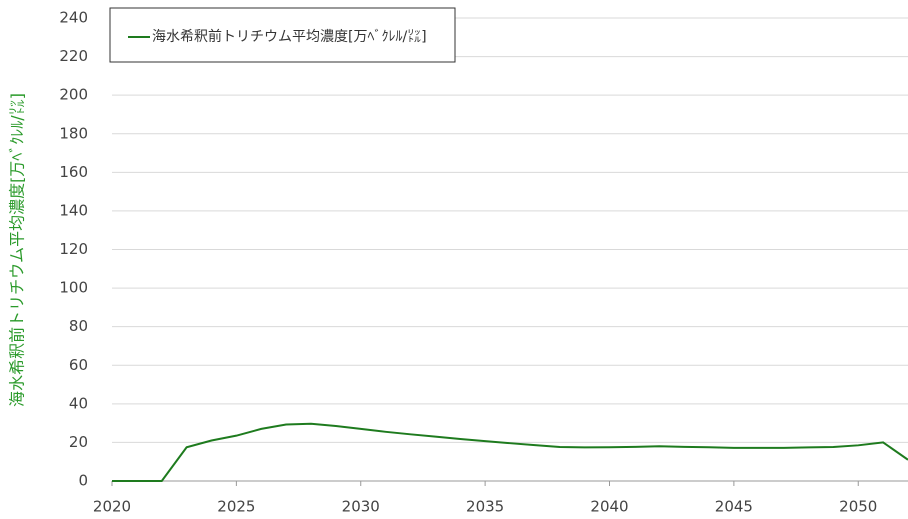 This screenshot has width=908, height=519. Describe the element at coordinates (73, 288) in the screenshot. I see `y-tick-label: 100` at that location.